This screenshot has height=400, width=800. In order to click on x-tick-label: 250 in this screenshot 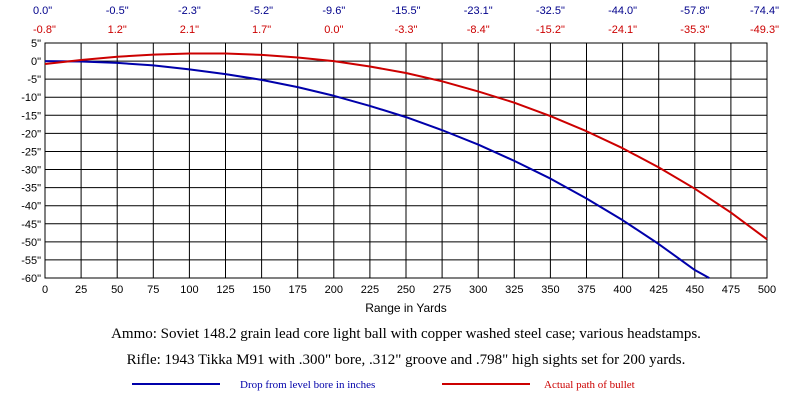, I will do `click(406, 290)`.